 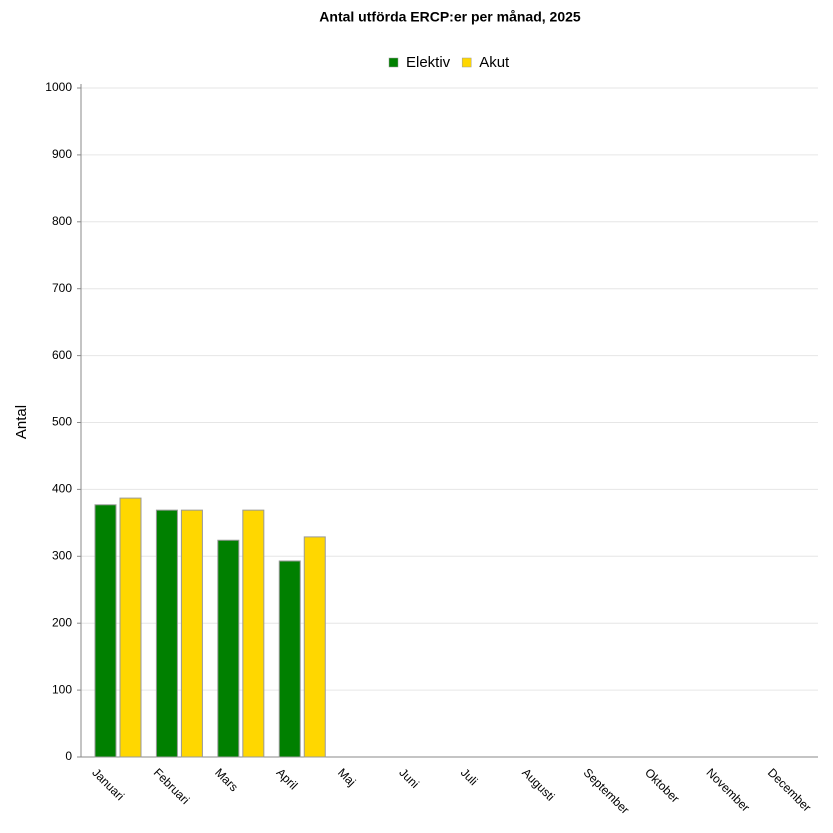 What do you see at coordinates (62, 154) in the screenshot?
I see `y-tick-label: 900` at bounding box center [62, 154].